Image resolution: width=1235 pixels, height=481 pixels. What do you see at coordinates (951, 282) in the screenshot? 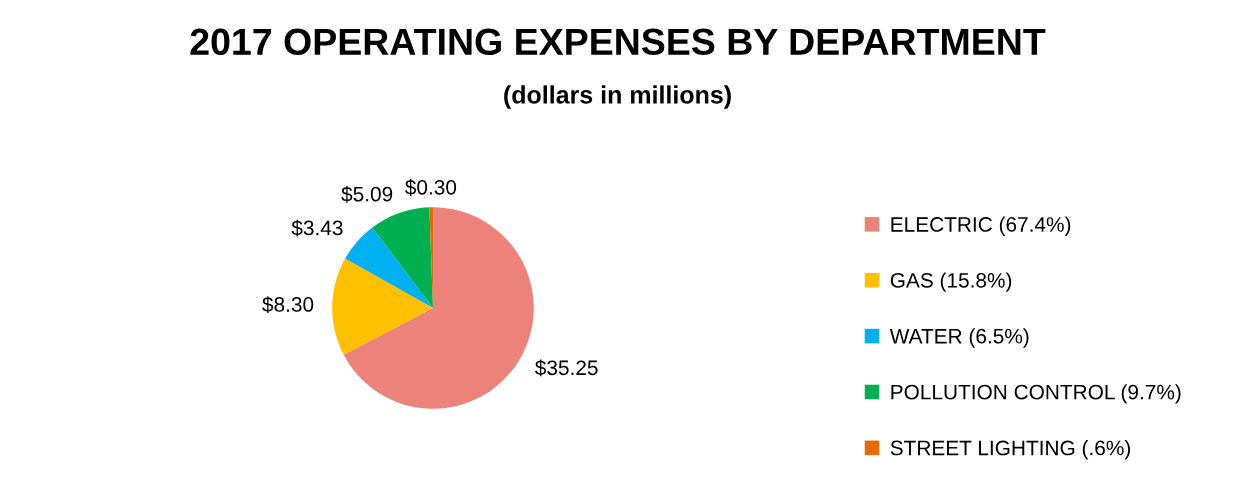
I see `legend-label: GAS (15.8%)` at bounding box center [951, 282].